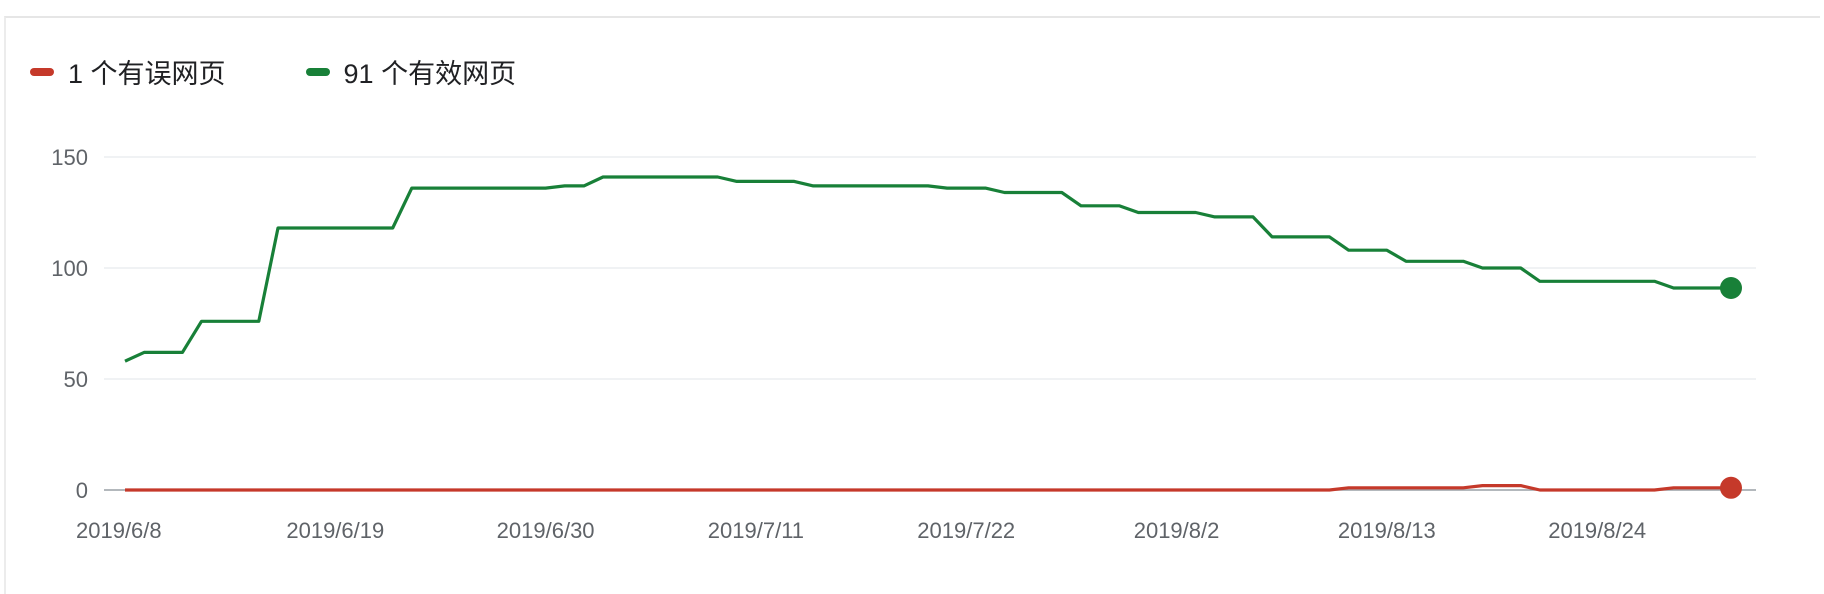 The width and height of the screenshot is (1824, 594). What do you see at coordinates (1387, 530) in the screenshot?
I see `x-tick-label: 2019/8/13` at bounding box center [1387, 530].